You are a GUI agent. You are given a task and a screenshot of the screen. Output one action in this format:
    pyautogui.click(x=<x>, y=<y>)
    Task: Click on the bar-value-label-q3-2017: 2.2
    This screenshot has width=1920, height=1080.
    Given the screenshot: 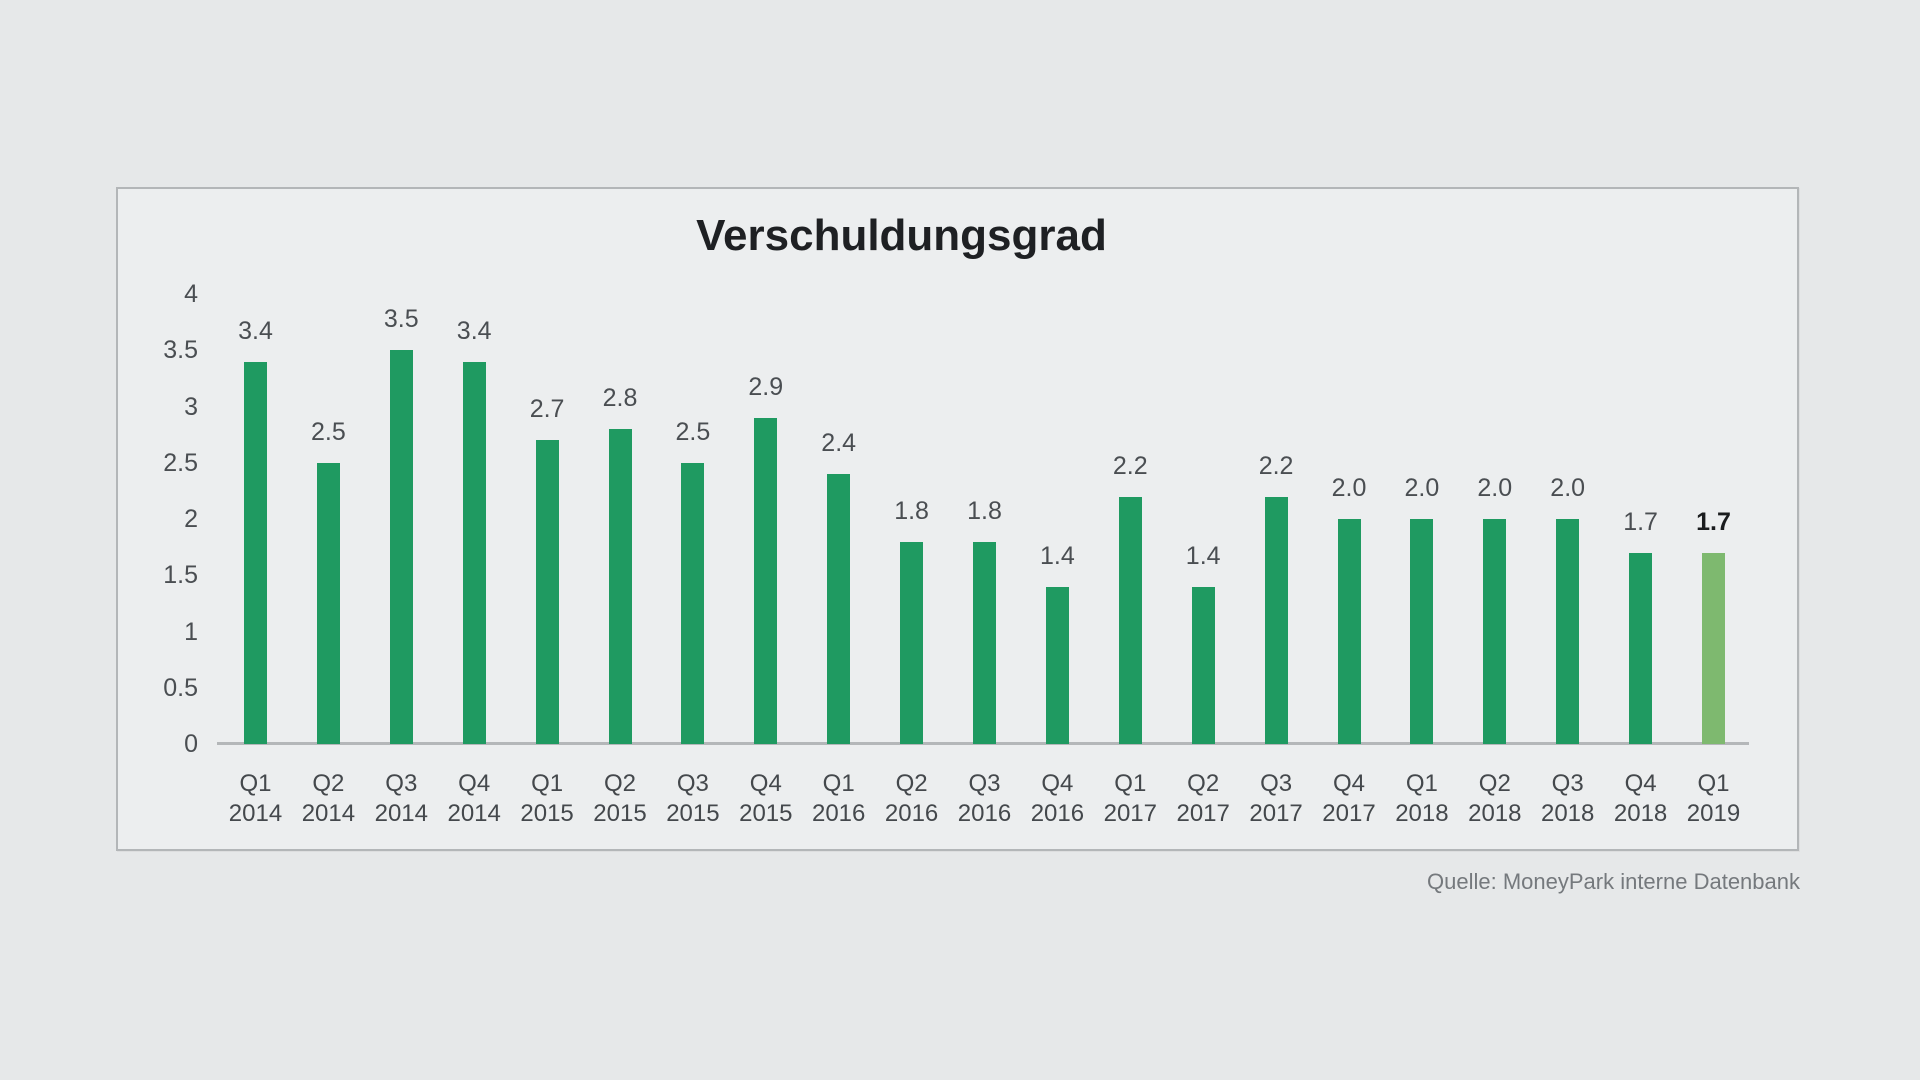 What is the action you would take?
    pyautogui.click(x=1276, y=465)
    